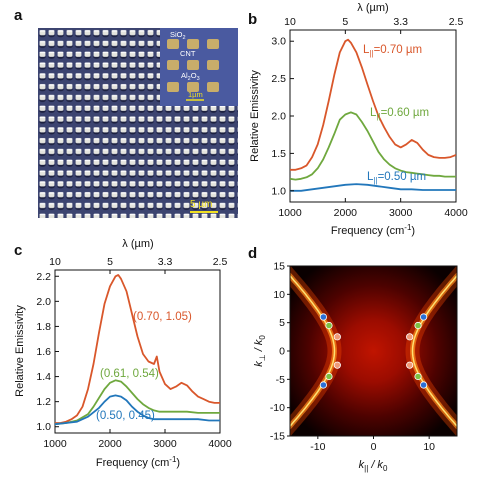 This screenshot has width=481, height=479. What do you see at coordinates (278, 154) in the screenshot?
I see `chart-b-ytick-label: 1.5` at bounding box center [278, 154].